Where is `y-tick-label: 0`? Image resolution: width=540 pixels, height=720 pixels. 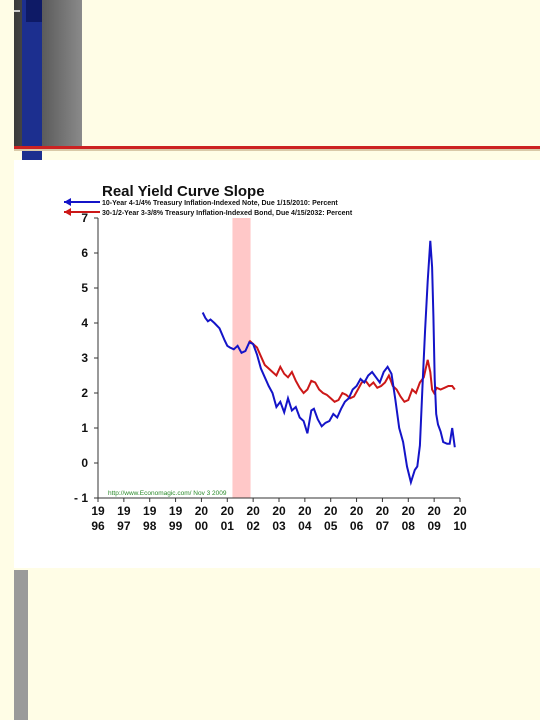 y-tick-label: 0 is located at coordinates (84, 463).